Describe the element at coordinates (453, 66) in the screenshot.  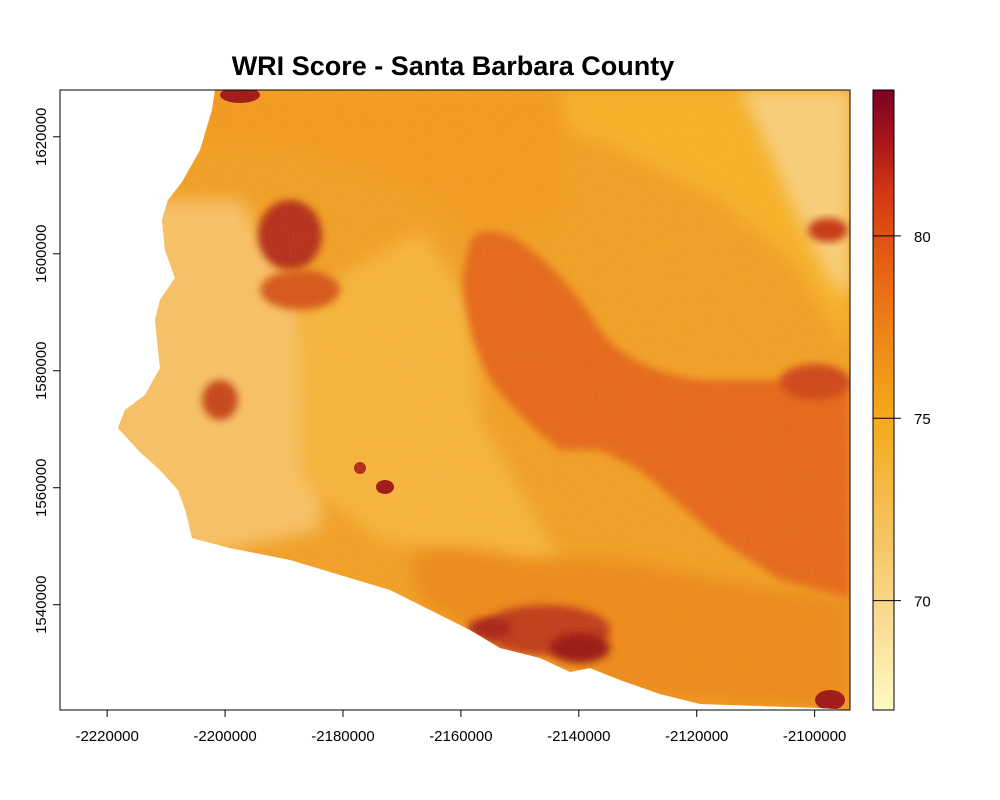
I see `map-title: WRI Score - Santa Barbara County` at that location.